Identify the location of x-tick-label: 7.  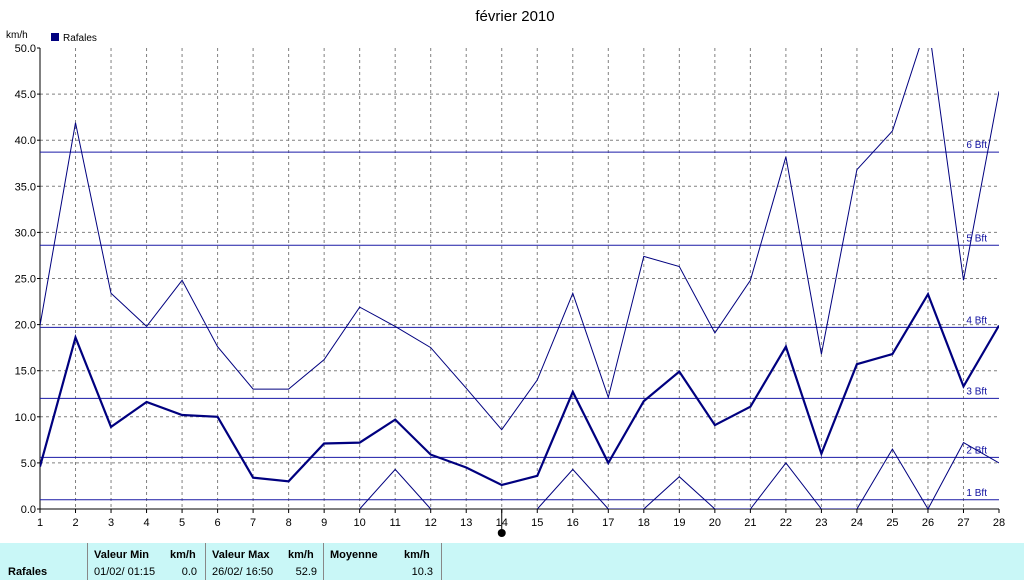
(253, 523).